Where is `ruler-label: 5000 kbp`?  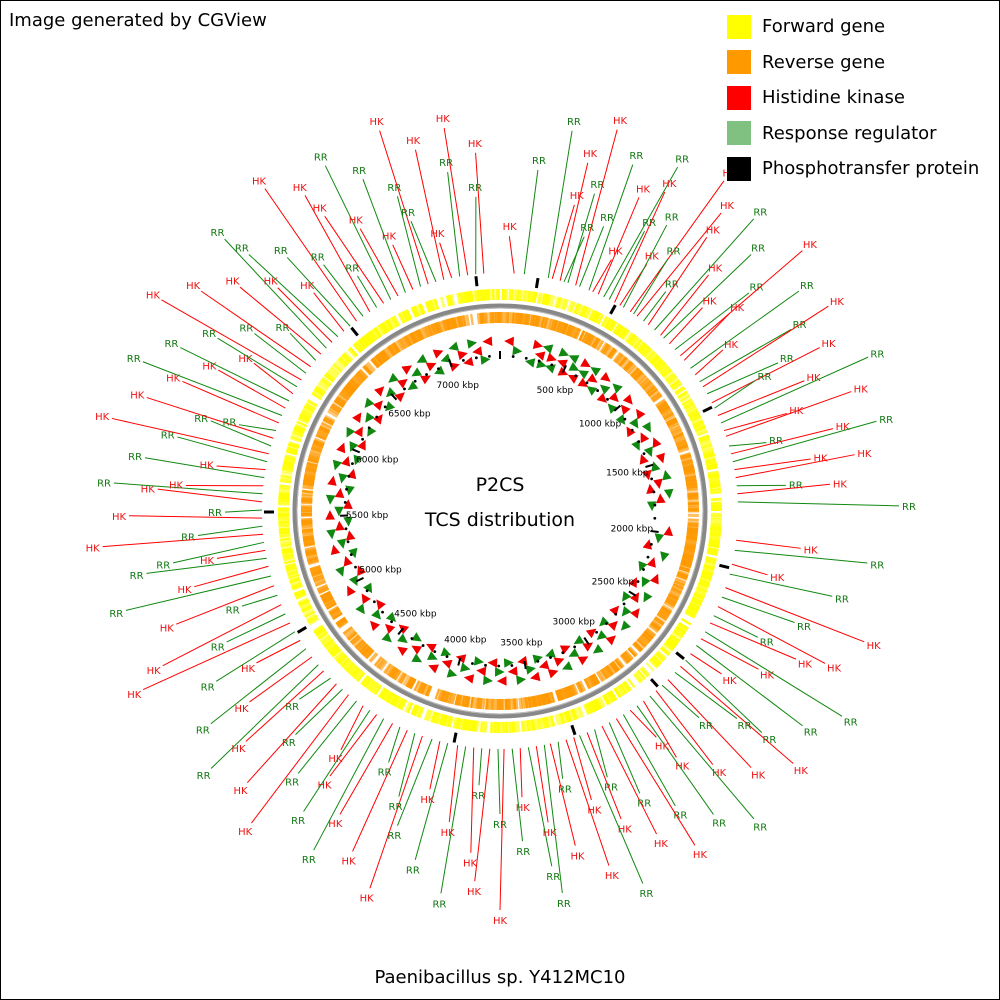 ruler-label: 5000 kbp is located at coordinates (380, 571).